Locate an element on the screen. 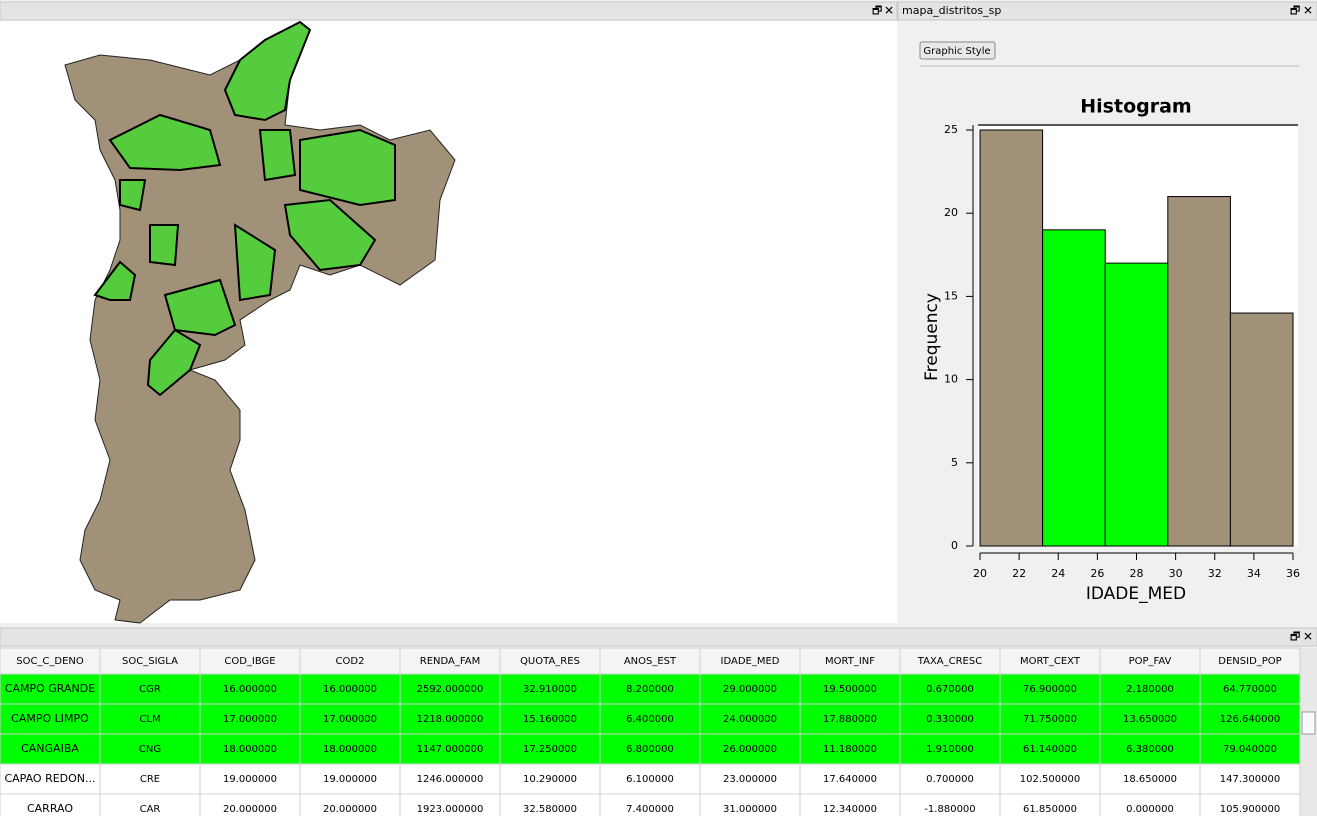 Image resolution: width=1317 pixels, height=816 pixels. y-tick-label: 0 is located at coordinates (954, 545).